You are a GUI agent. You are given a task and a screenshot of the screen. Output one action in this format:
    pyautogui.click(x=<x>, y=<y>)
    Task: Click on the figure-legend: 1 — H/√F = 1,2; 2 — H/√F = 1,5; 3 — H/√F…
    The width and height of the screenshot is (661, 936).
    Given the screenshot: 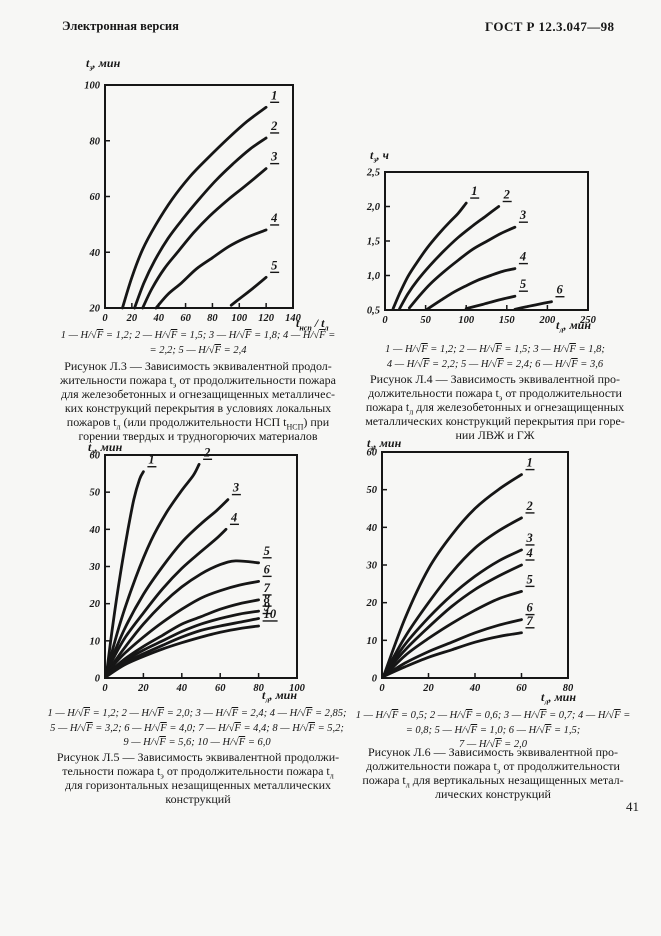 What is the action you would take?
    pyautogui.click(x=198, y=343)
    